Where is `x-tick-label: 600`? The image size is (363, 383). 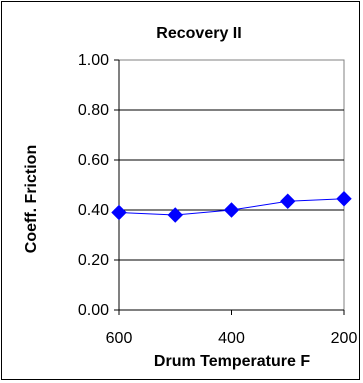
x-tick-label: 600 is located at coordinates (119, 338).